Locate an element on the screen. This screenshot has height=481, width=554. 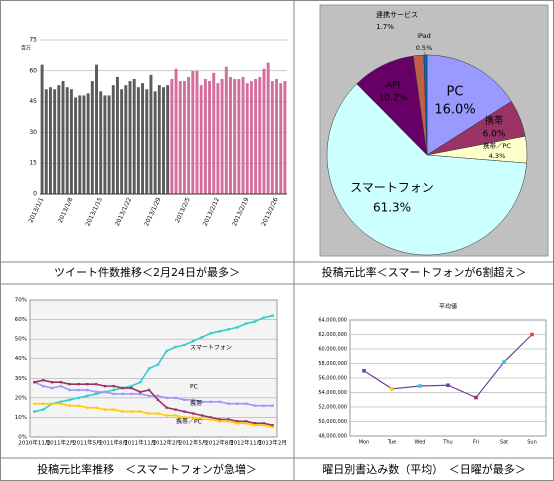
y-tick-label: 56,000,000 is located at coordinates (332, 379).